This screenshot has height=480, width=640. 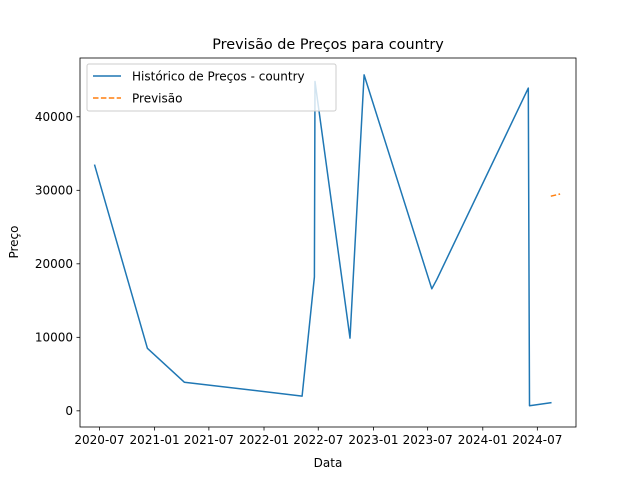 I want to click on x-tick-label: 2020-07, so click(x=99, y=440).